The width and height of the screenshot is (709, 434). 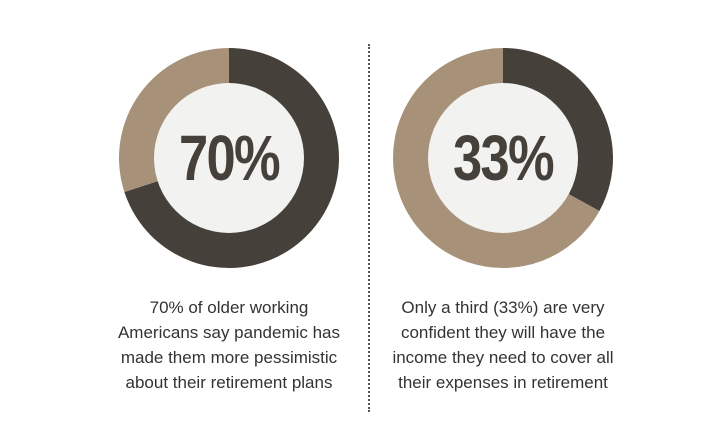 I want to click on caption-line: Americans say pandemic has, so click(x=229, y=332).